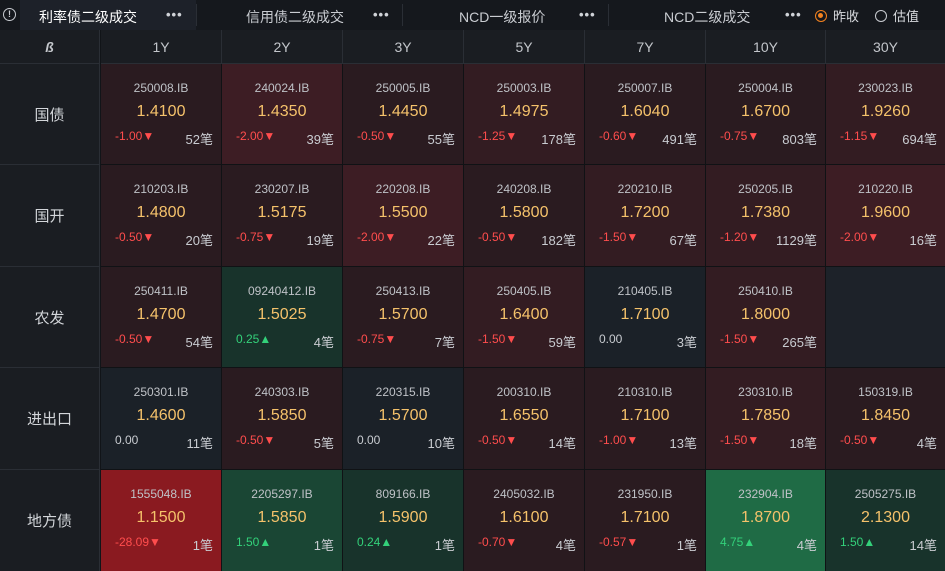 Image resolution: width=945 pixels, height=571 pixels. What do you see at coordinates (199, 240) in the screenshot?
I see `trade-count: 20笔` at bounding box center [199, 240].